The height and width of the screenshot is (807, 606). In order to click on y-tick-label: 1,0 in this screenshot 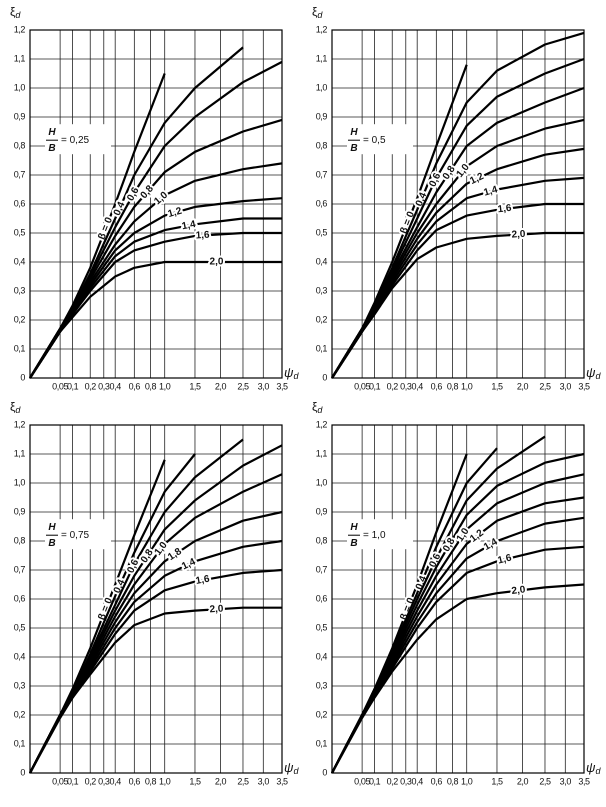, I will do `click(322, 87)`.